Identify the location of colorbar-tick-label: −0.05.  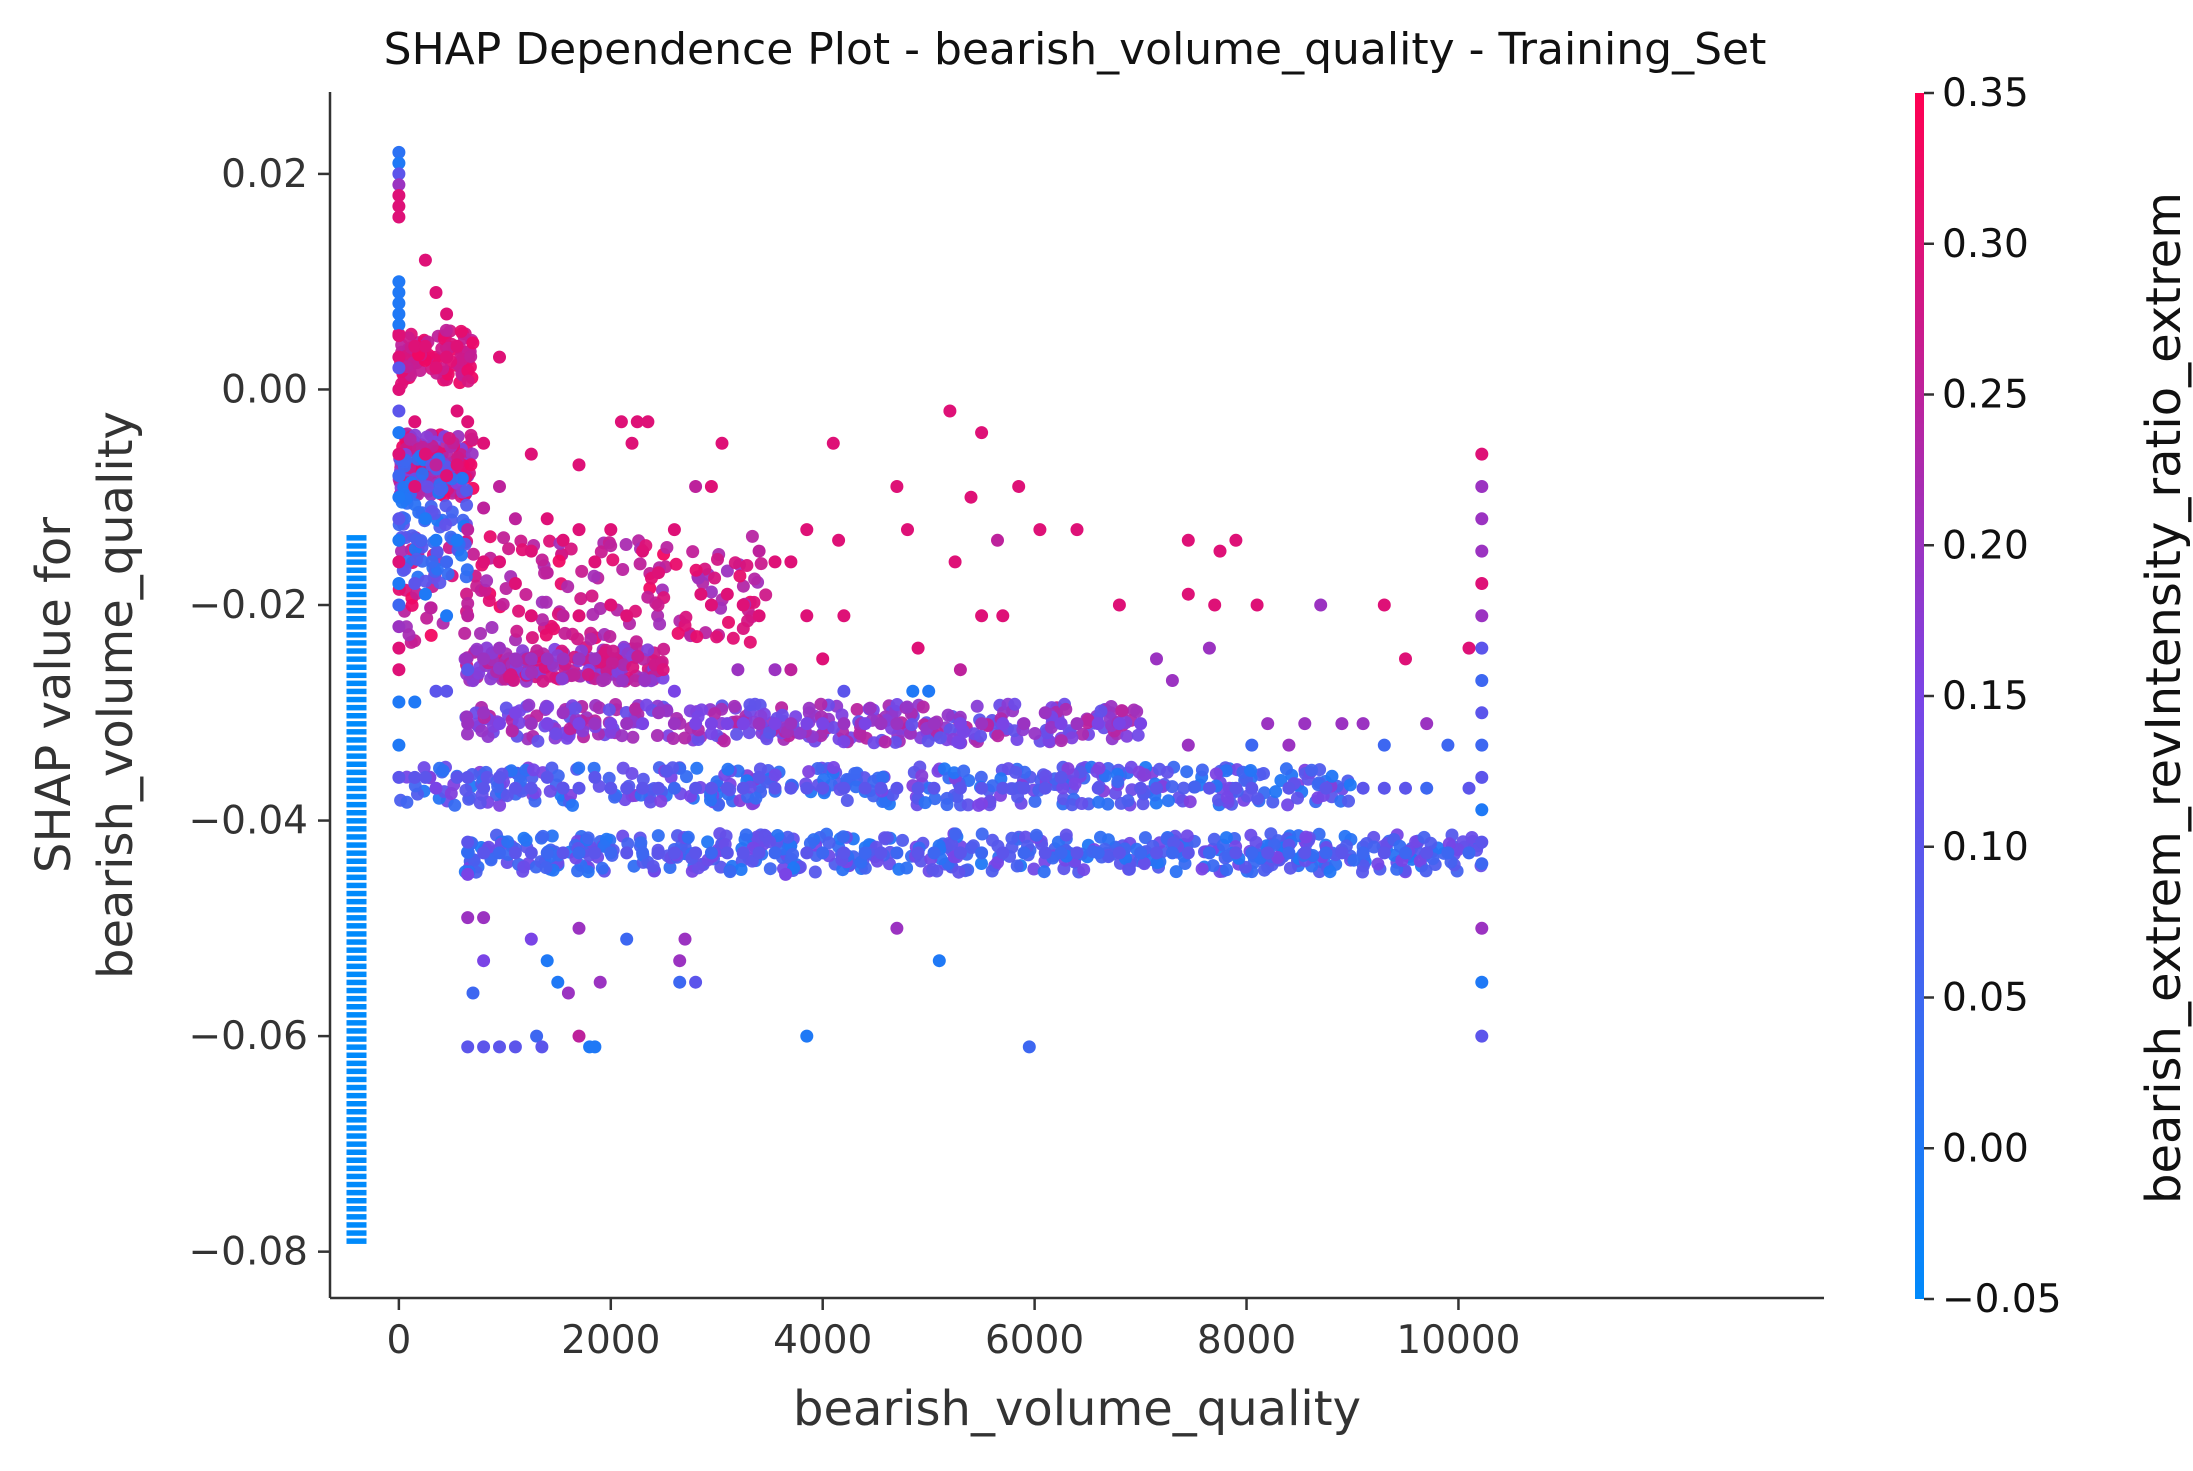
(2002, 1299).